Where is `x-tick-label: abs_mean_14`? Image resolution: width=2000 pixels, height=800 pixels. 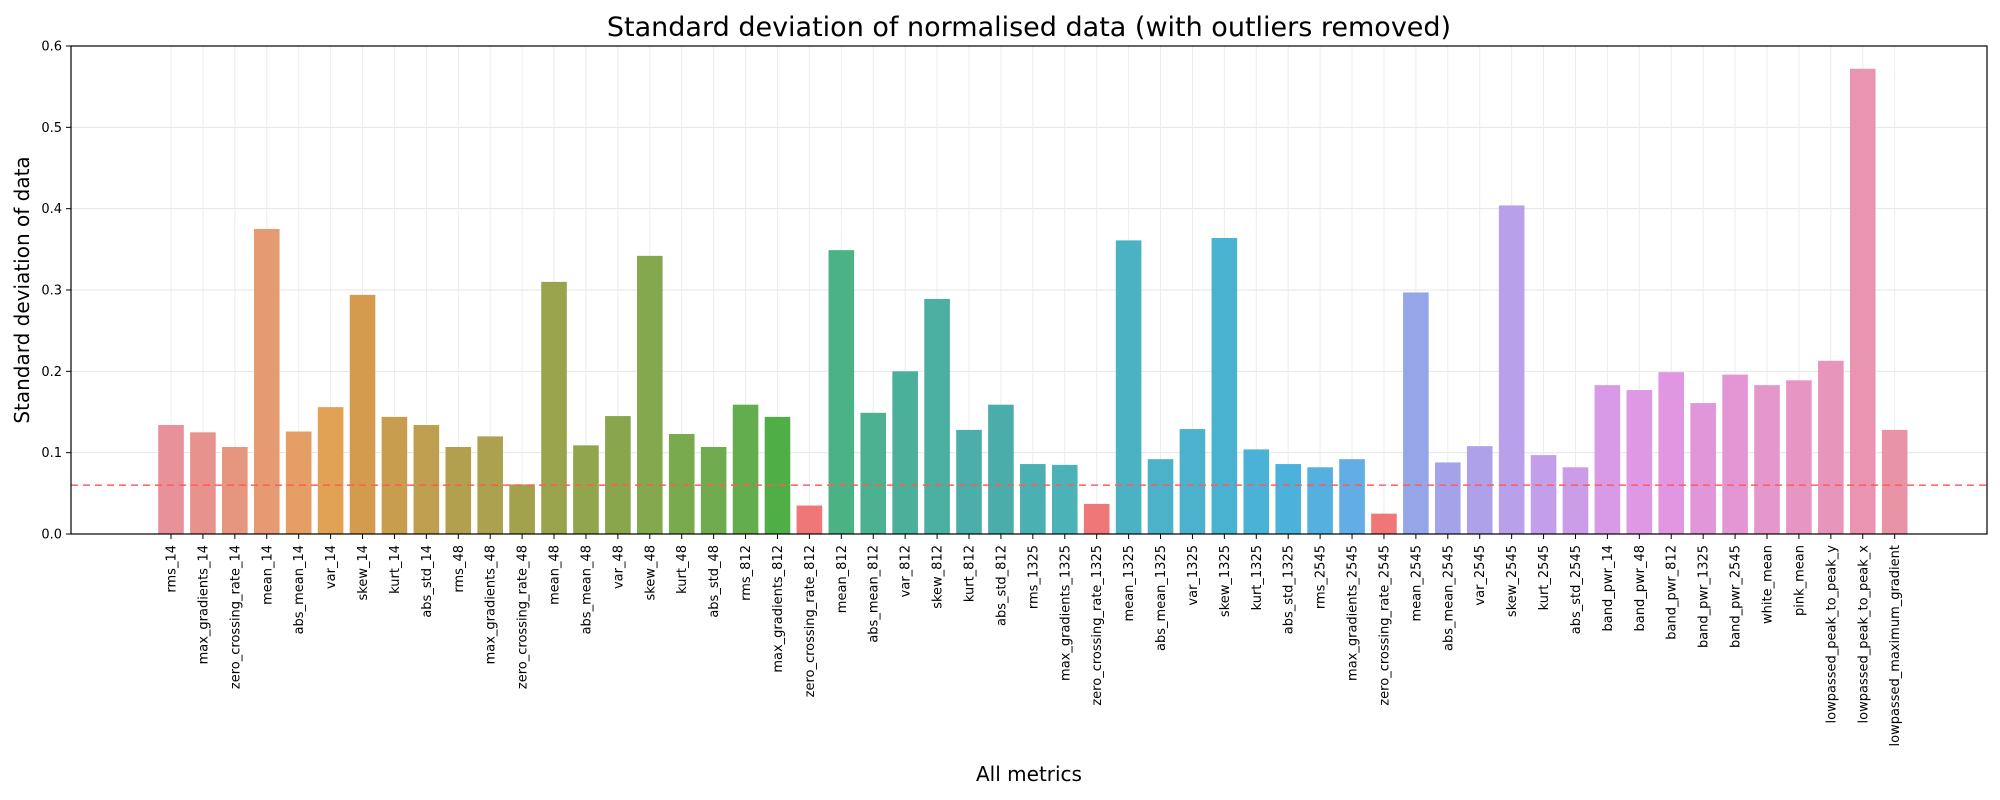 x-tick-label: abs_mean_14 is located at coordinates (299, 589).